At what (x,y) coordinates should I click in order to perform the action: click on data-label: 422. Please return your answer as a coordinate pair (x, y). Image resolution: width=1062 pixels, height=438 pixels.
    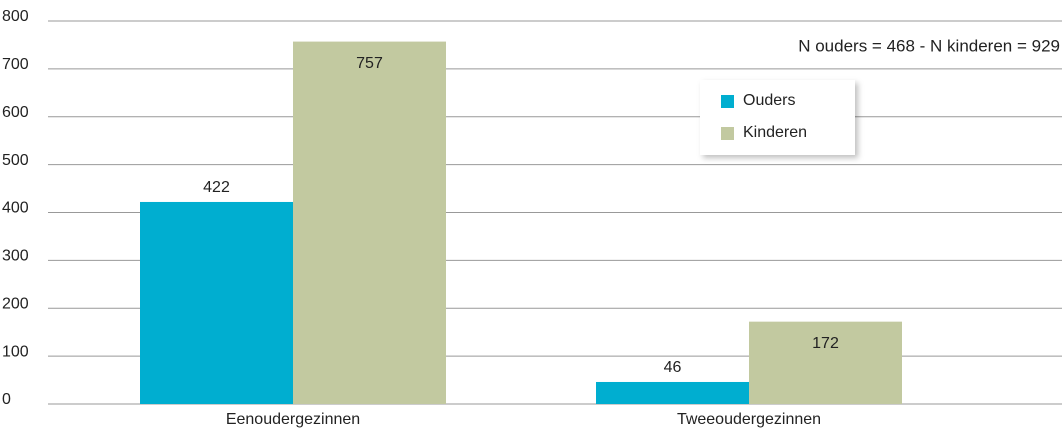
    Looking at the image, I should click on (216, 187).